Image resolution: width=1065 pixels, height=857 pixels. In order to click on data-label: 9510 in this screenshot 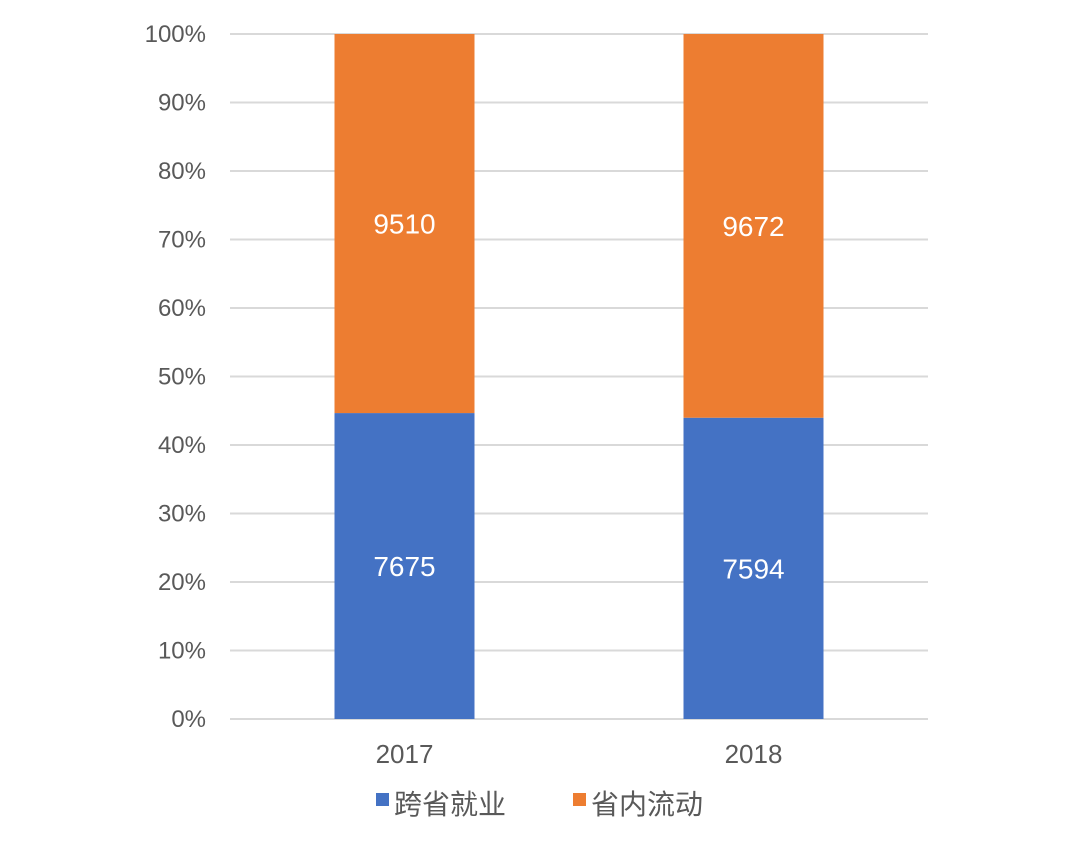, I will do `click(404, 224)`.